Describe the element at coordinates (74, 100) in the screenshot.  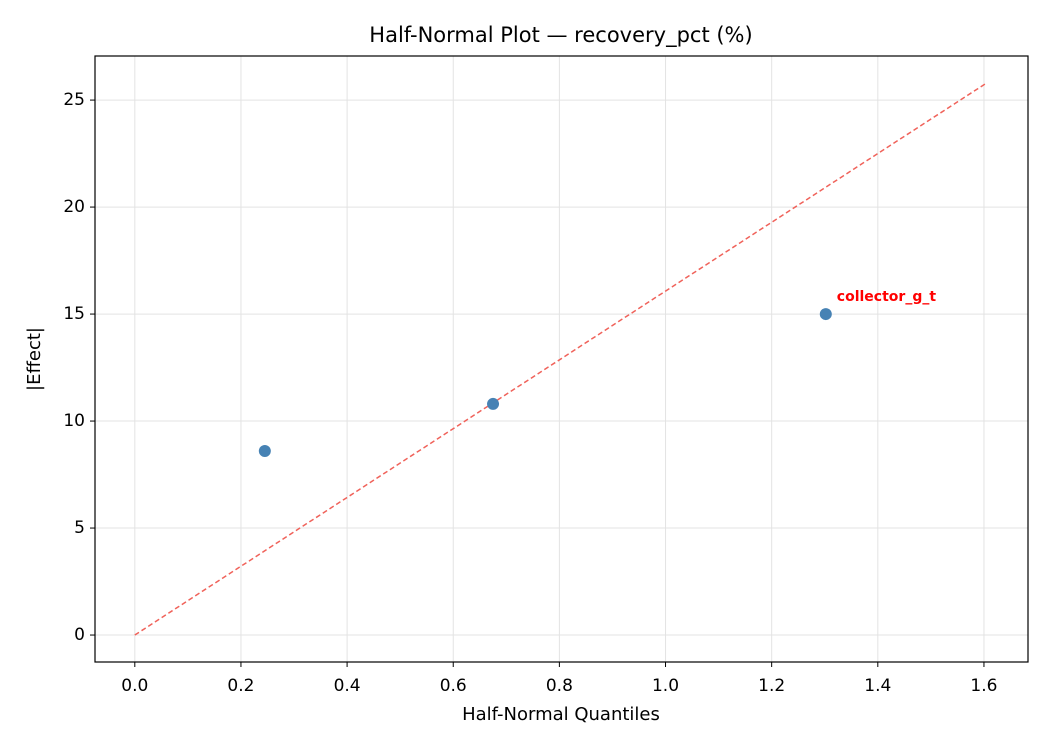
I see `y-tick-label: 25` at that location.